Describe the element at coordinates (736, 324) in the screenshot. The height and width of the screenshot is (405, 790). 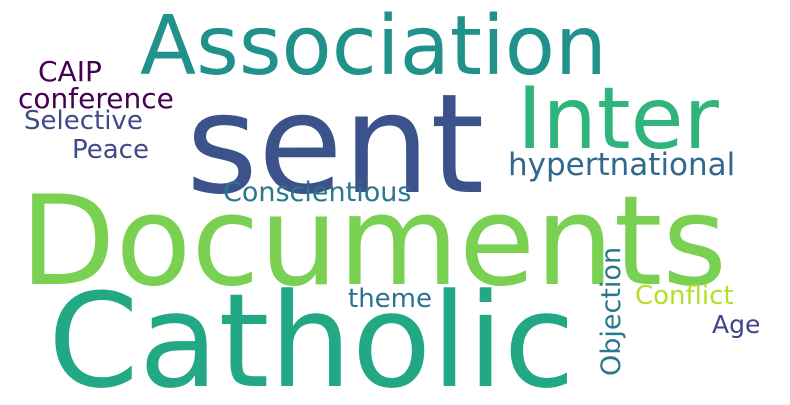
I see `word-age: Age` at that location.